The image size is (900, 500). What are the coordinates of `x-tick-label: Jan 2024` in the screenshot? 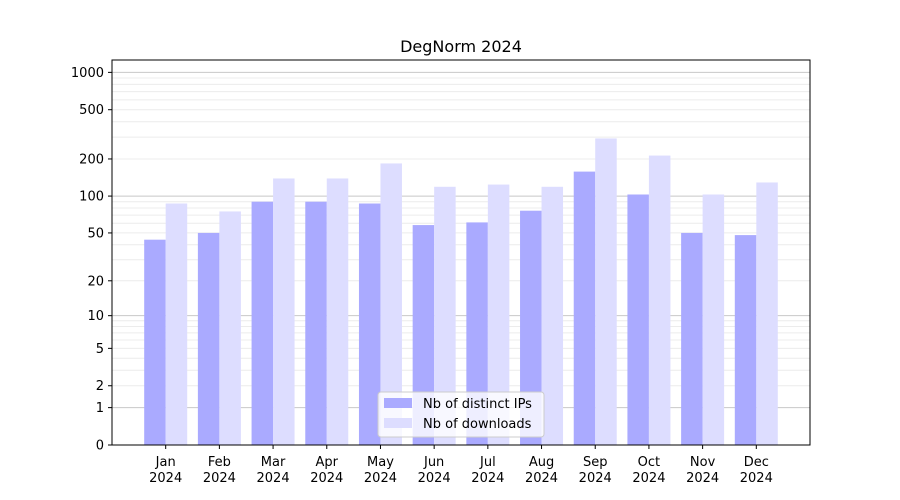 It's located at (165, 470).